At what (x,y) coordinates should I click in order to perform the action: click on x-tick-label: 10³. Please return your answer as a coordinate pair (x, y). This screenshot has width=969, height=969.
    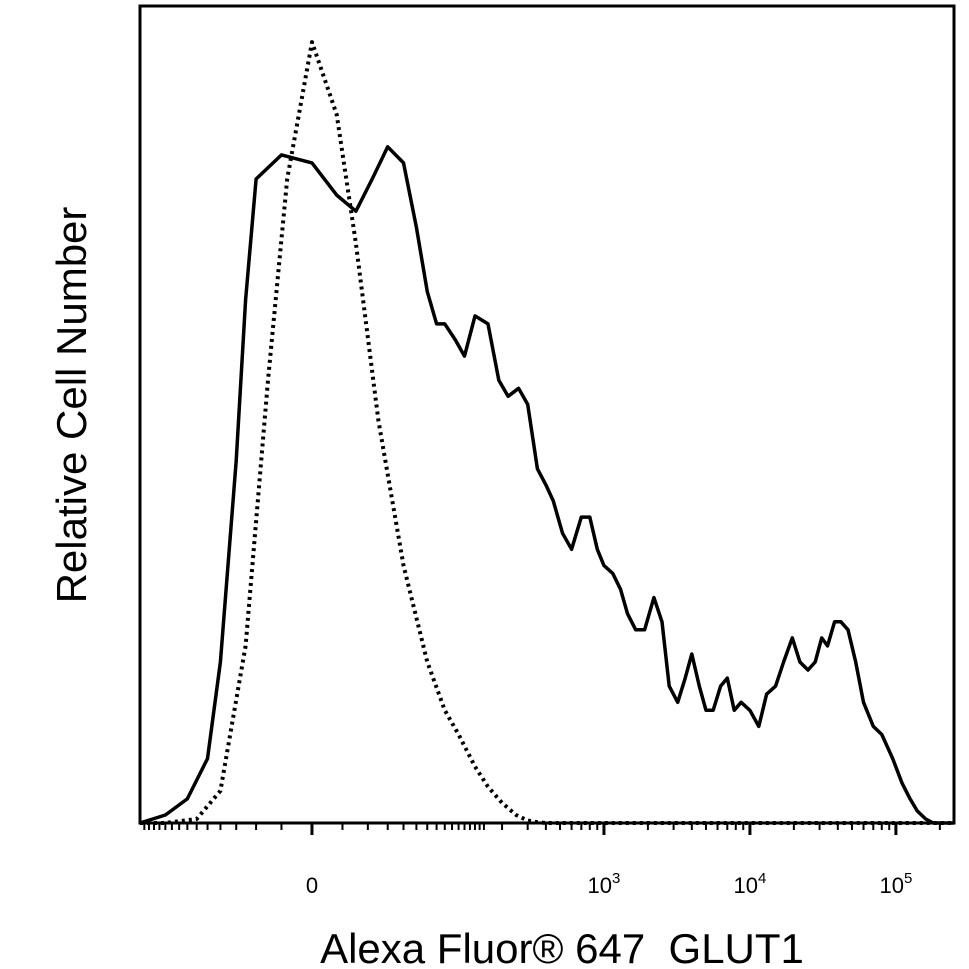
    Looking at the image, I should click on (604, 884).